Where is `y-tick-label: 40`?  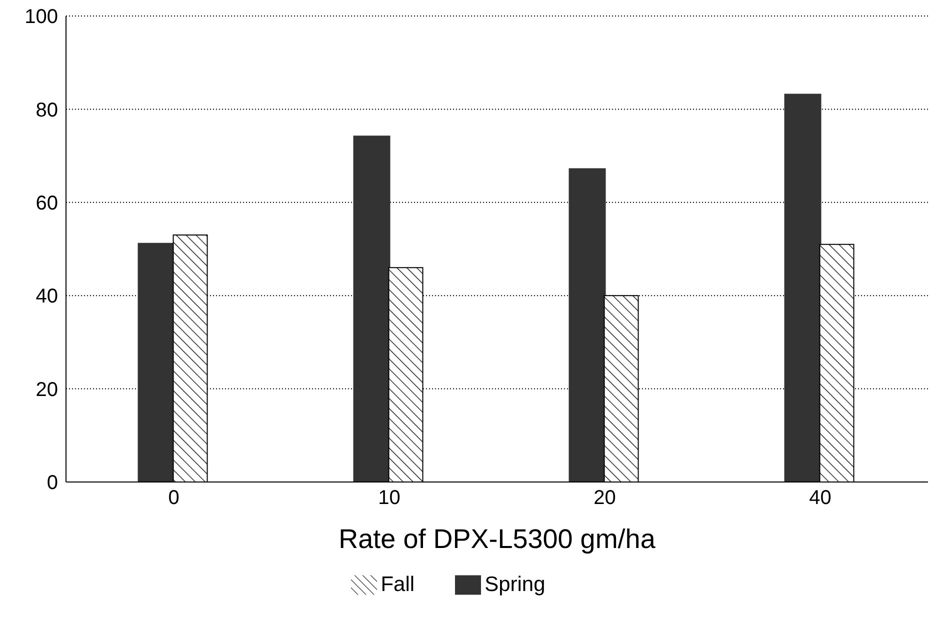 y-tick-label: 40 is located at coordinates (47, 297).